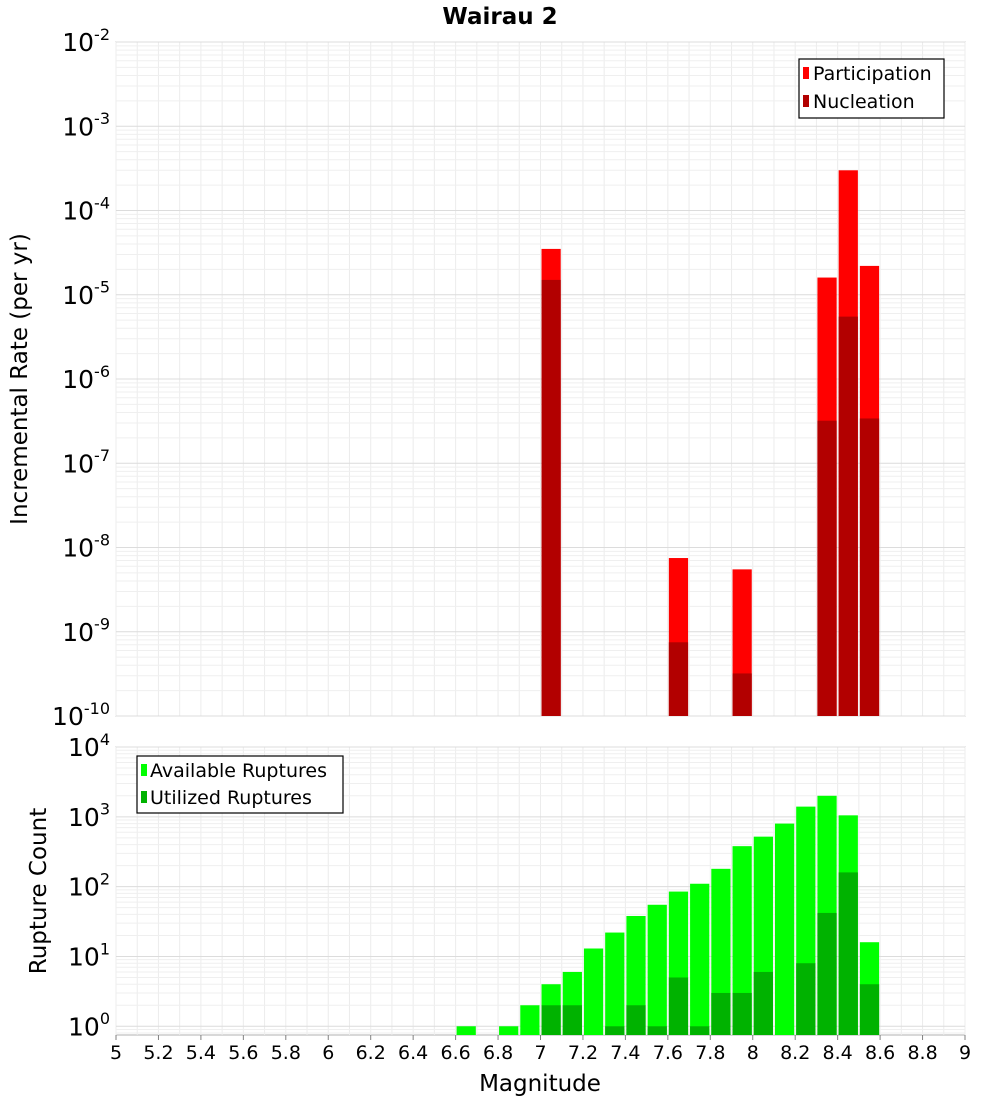 Image resolution: width=1000 pixels, height=1104 pixels. Describe the element at coordinates (20, 379) in the screenshot. I see `top-y-axis-label: Incremental Rate (per yr)` at that location.